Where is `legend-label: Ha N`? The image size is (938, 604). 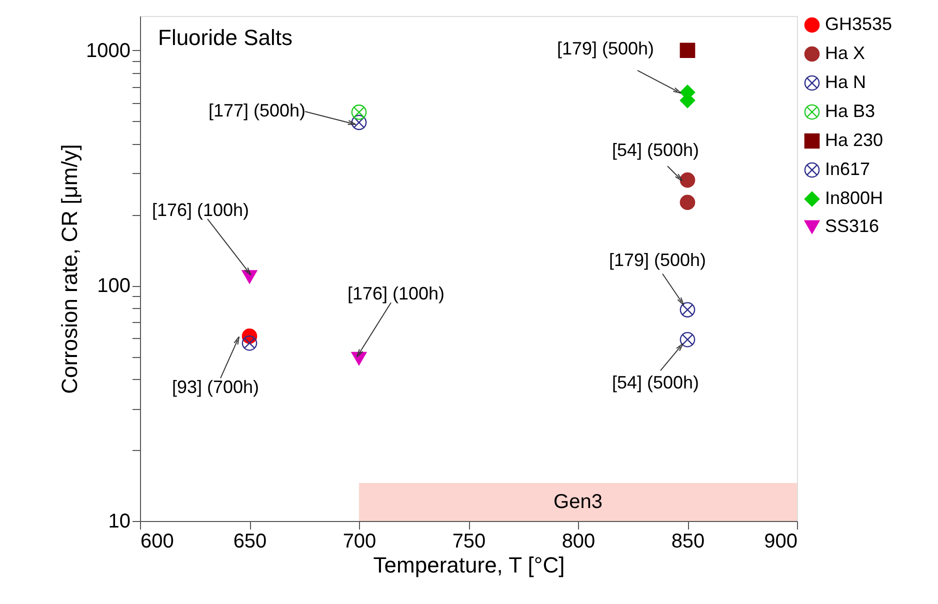
legend-label: Ha N is located at coordinates (845, 82).